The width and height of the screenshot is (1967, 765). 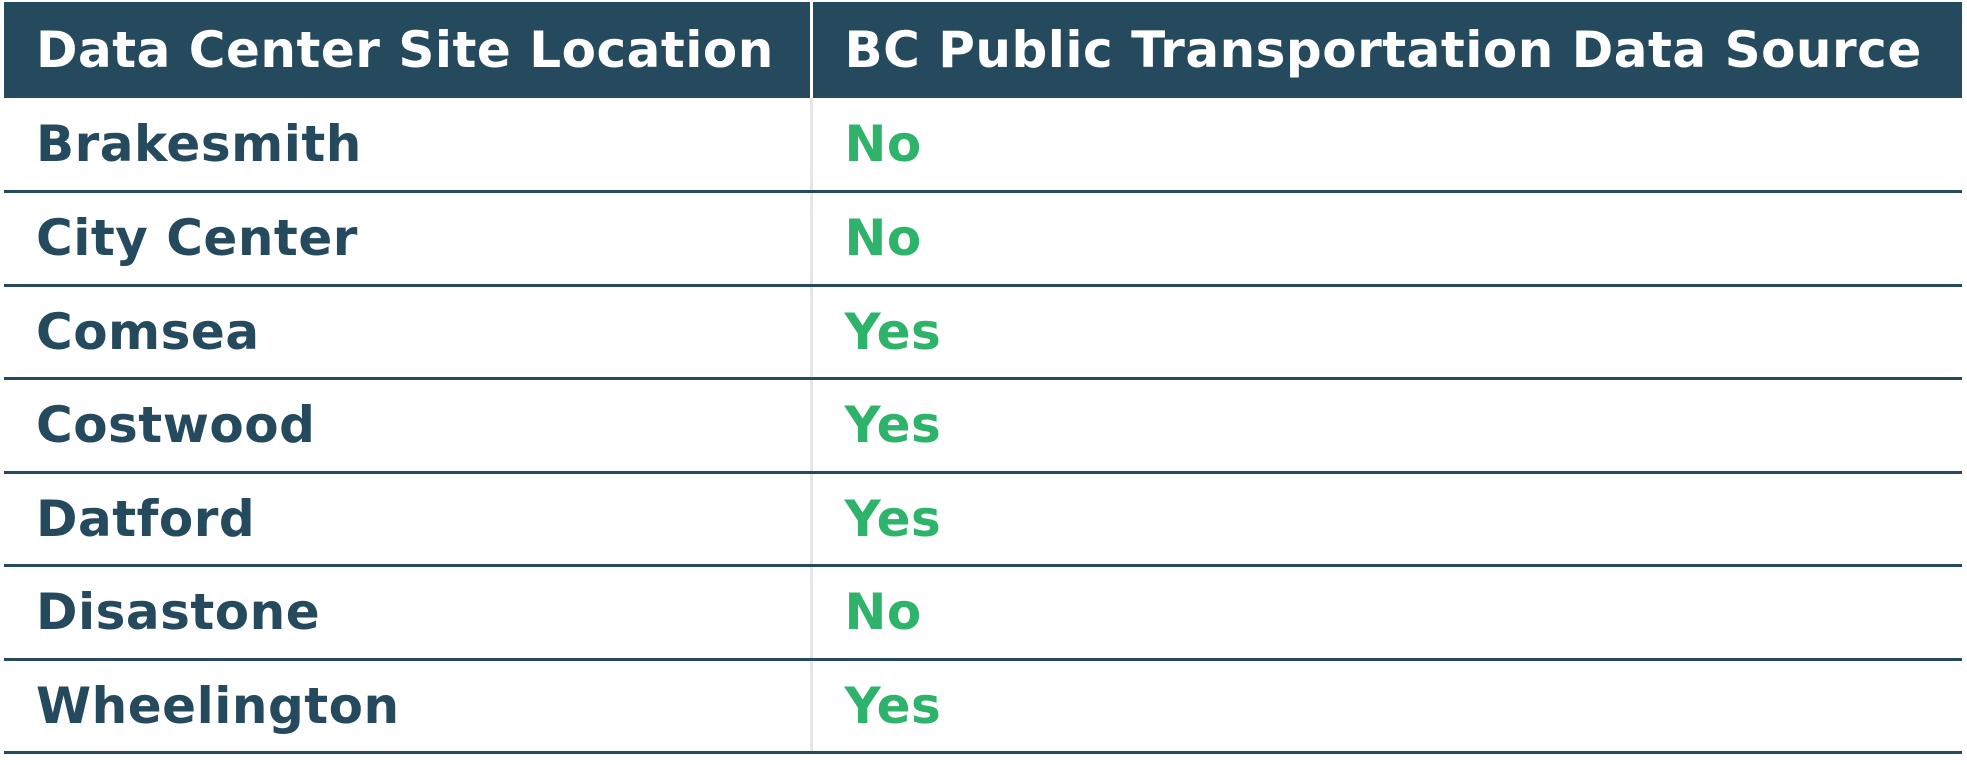 What do you see at coordinates (408, 613) in the screenshot?
I see `cell-site-location: Disastone` at bounding box center [408, 613].